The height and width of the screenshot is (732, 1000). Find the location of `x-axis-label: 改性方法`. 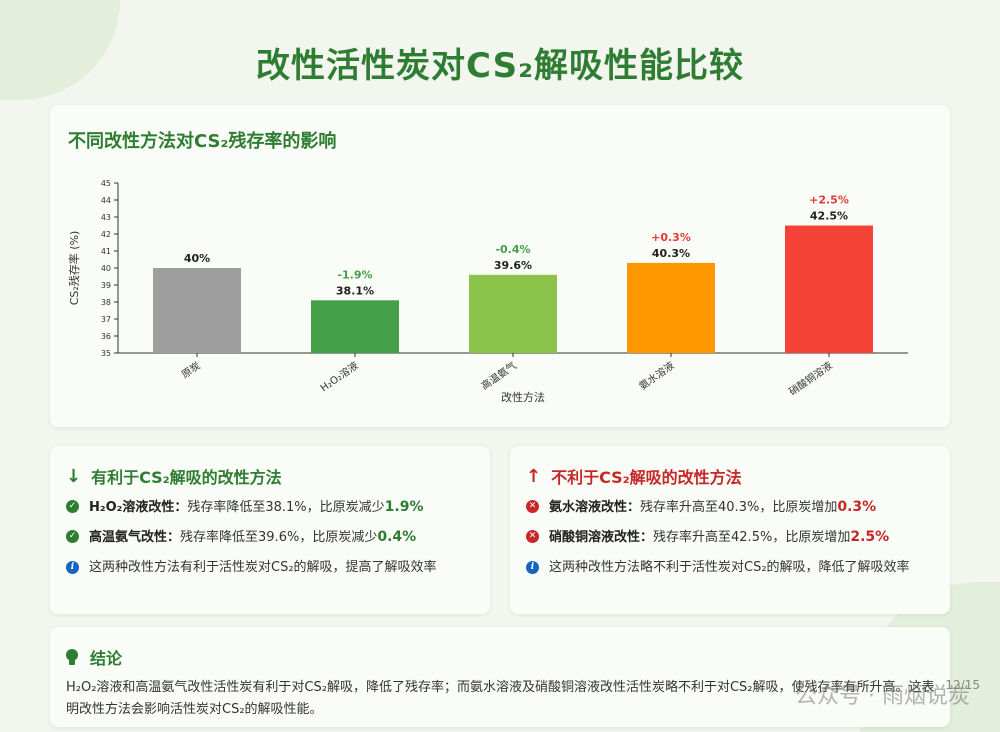

x-axis-label: 改性方法 is located at coordinates (523, 397).